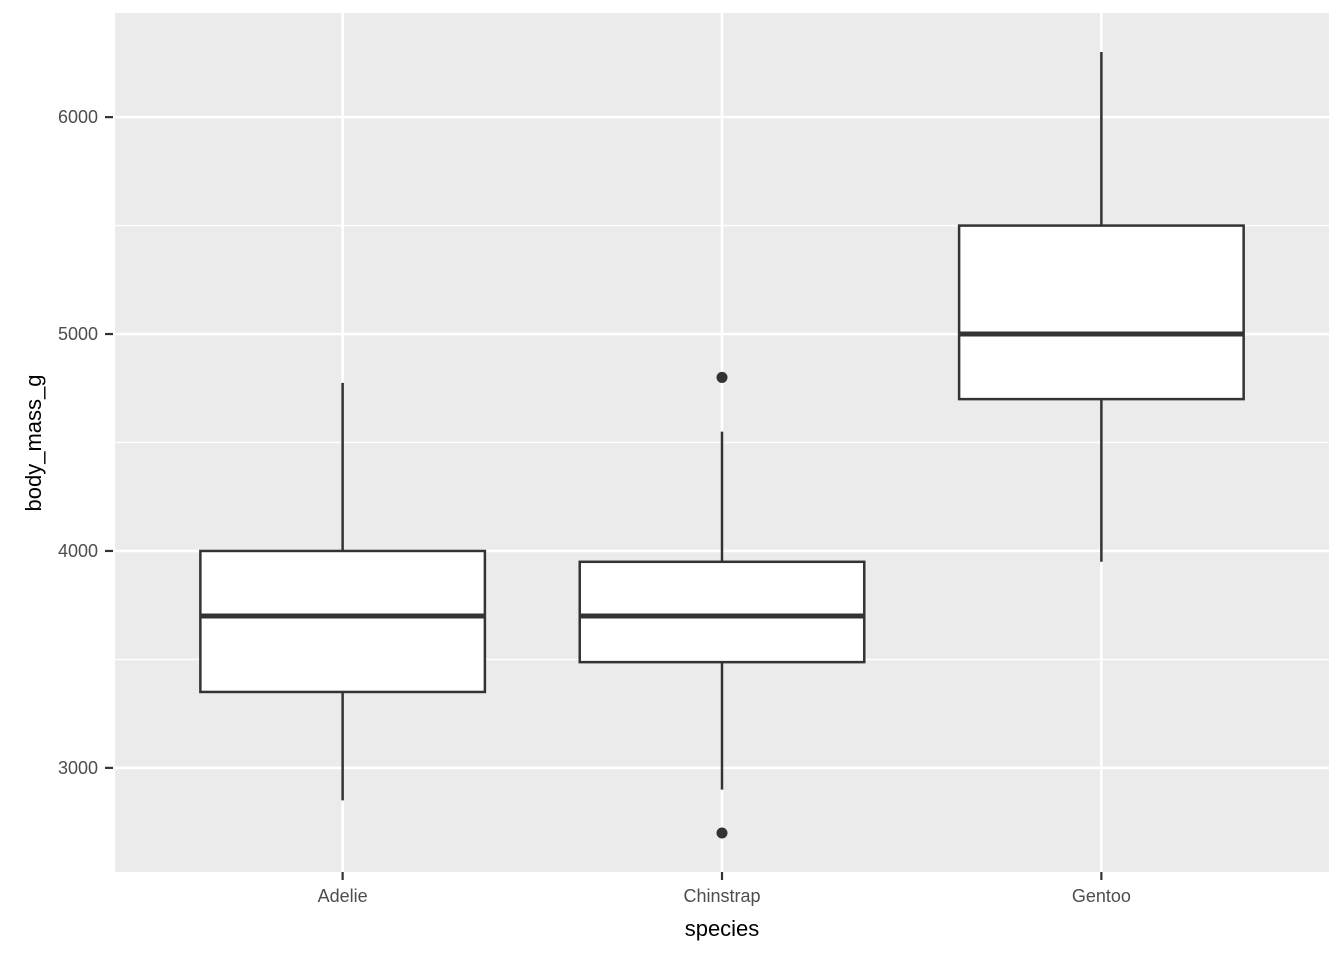 The height and width of the screenshot is (960, 1344). I want to click on x-axis-tick-label-chinstrap: Chinstrap, so click(722, 896).